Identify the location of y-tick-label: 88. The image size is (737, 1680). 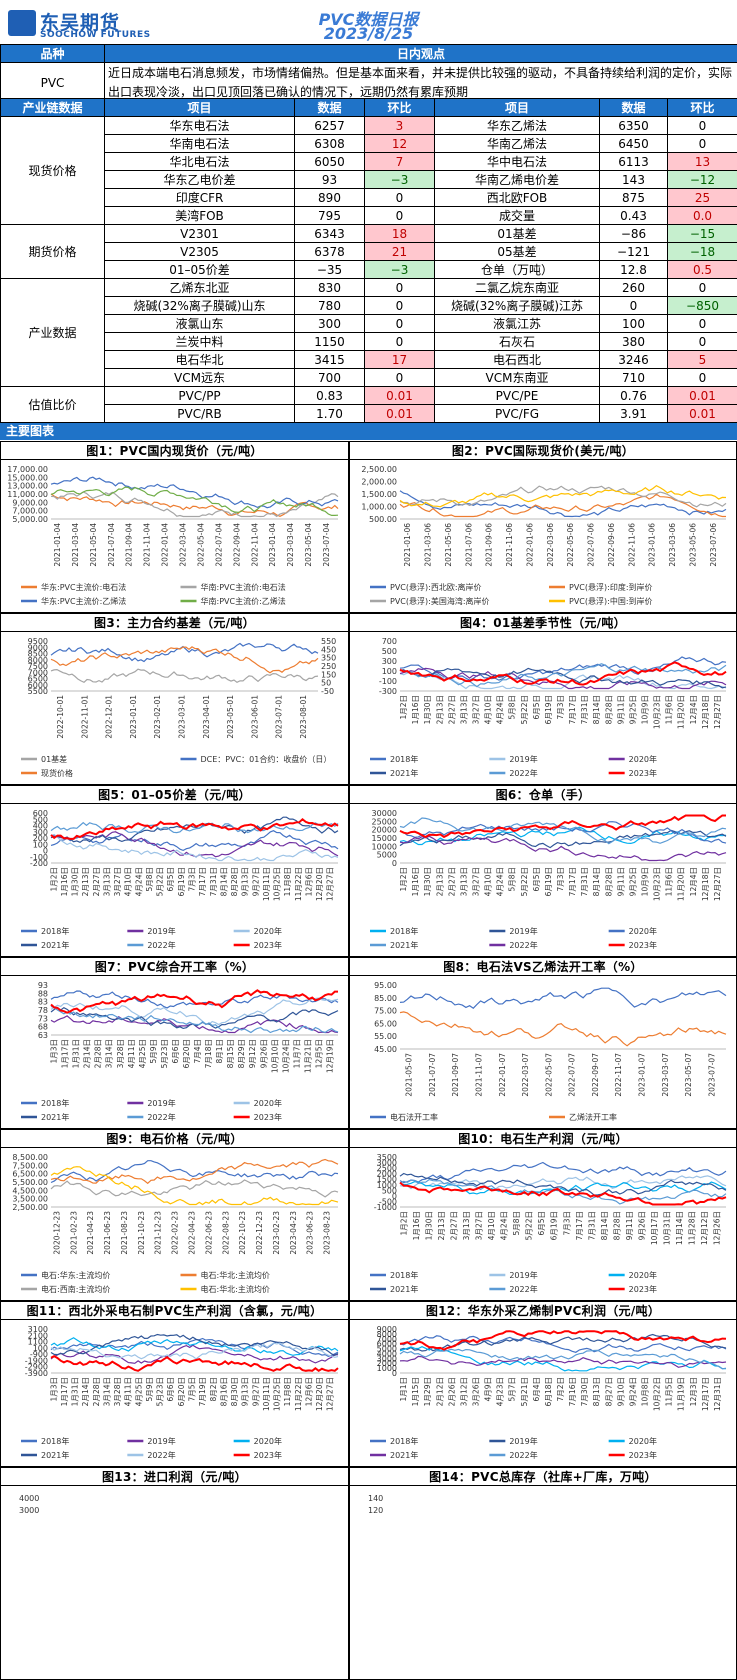
(43, 993).